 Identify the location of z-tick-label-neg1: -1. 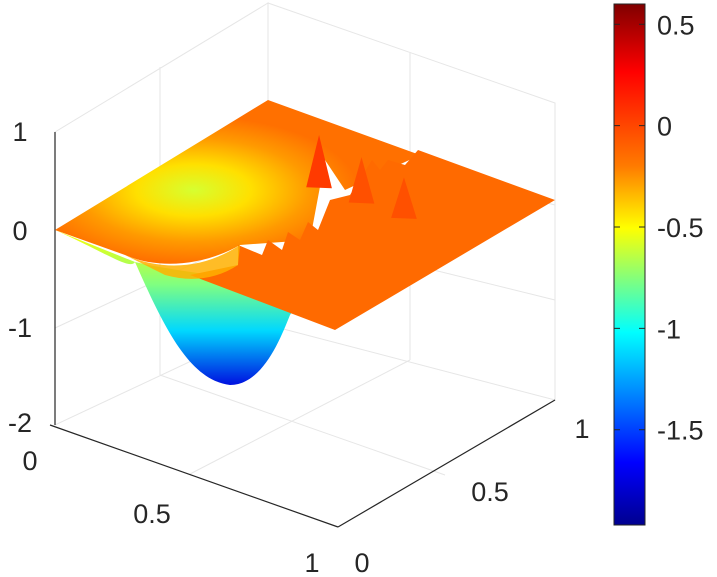
(20, 328).